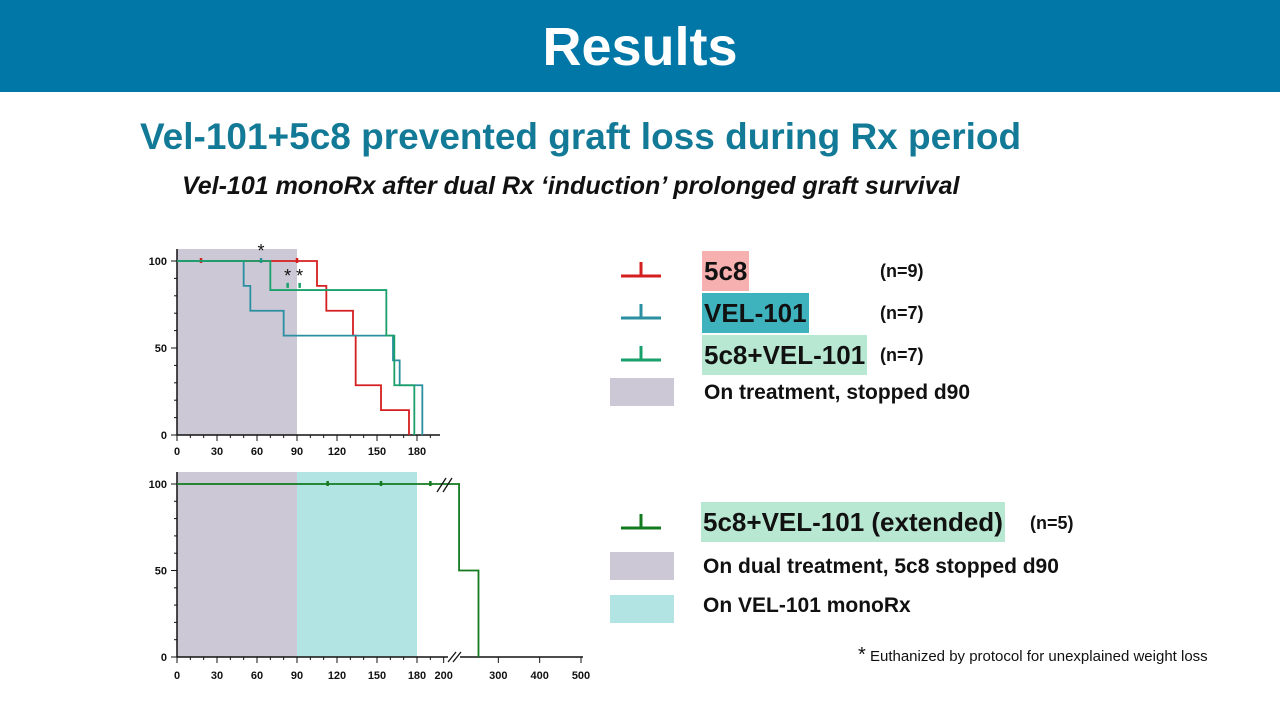  What do you see at coordinates (881, 566) in the screenshot?
I see `legend-label-dual: On dual treatment, 5c8 stopped d90` at bounding box center [881, 566].